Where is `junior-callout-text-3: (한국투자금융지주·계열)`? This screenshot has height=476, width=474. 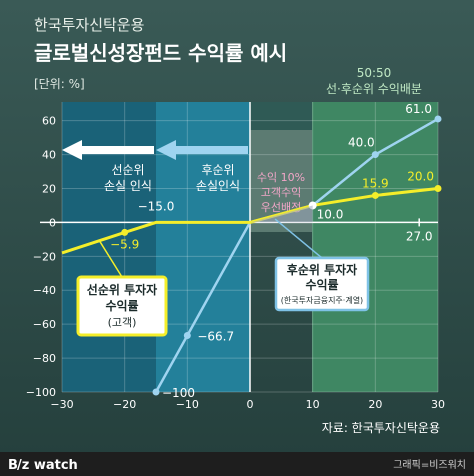
junior-callout-text-3: (한국투자금융지주·계열) is located at coordinates (322, 300).